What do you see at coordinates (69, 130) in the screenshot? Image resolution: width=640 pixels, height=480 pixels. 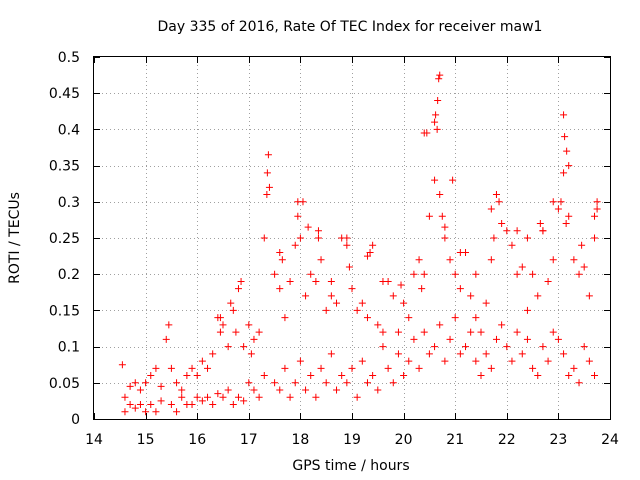 I see `y-tick-label: 0.4` at bounding box center [69, 130].